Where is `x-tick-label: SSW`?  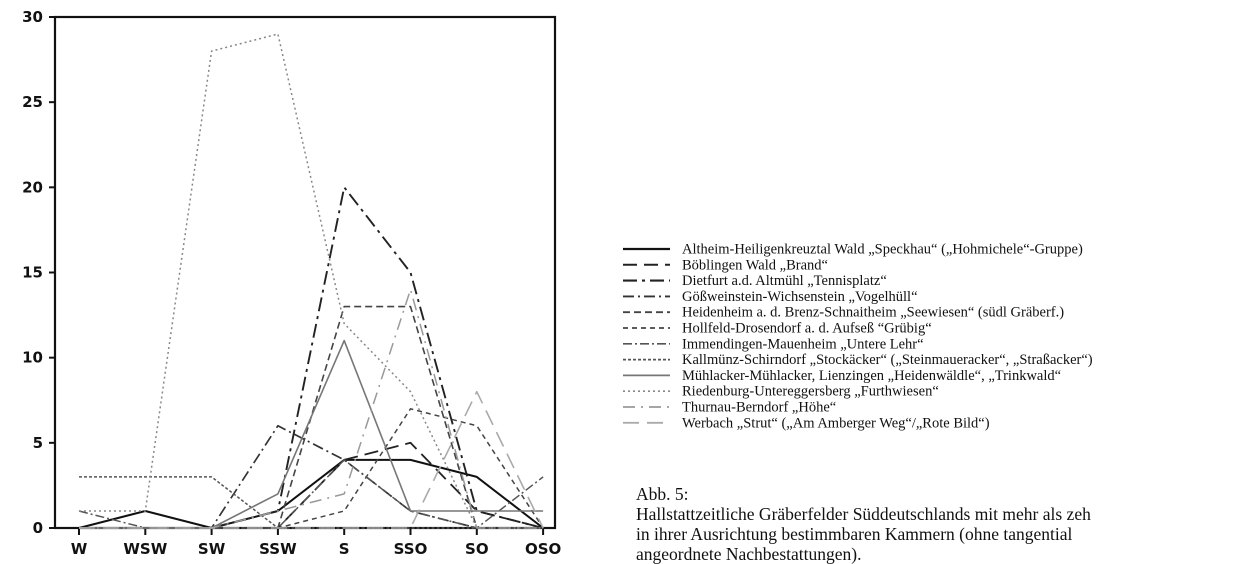 x-tick-label: SSW is located at coordinates (278, 549).